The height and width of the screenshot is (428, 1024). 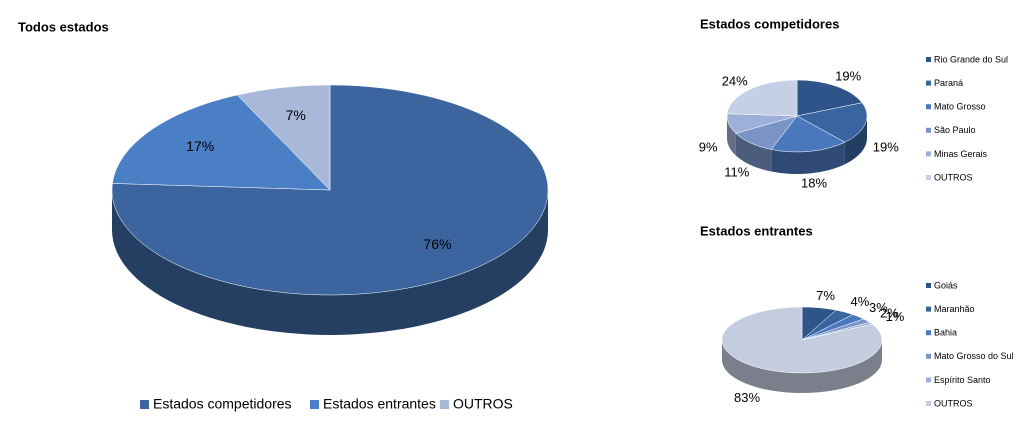 What do you see at coordinates (222, 404) in the screenshot?
I see `legend-label: Estados competidores` at bounding box center [222, 404].